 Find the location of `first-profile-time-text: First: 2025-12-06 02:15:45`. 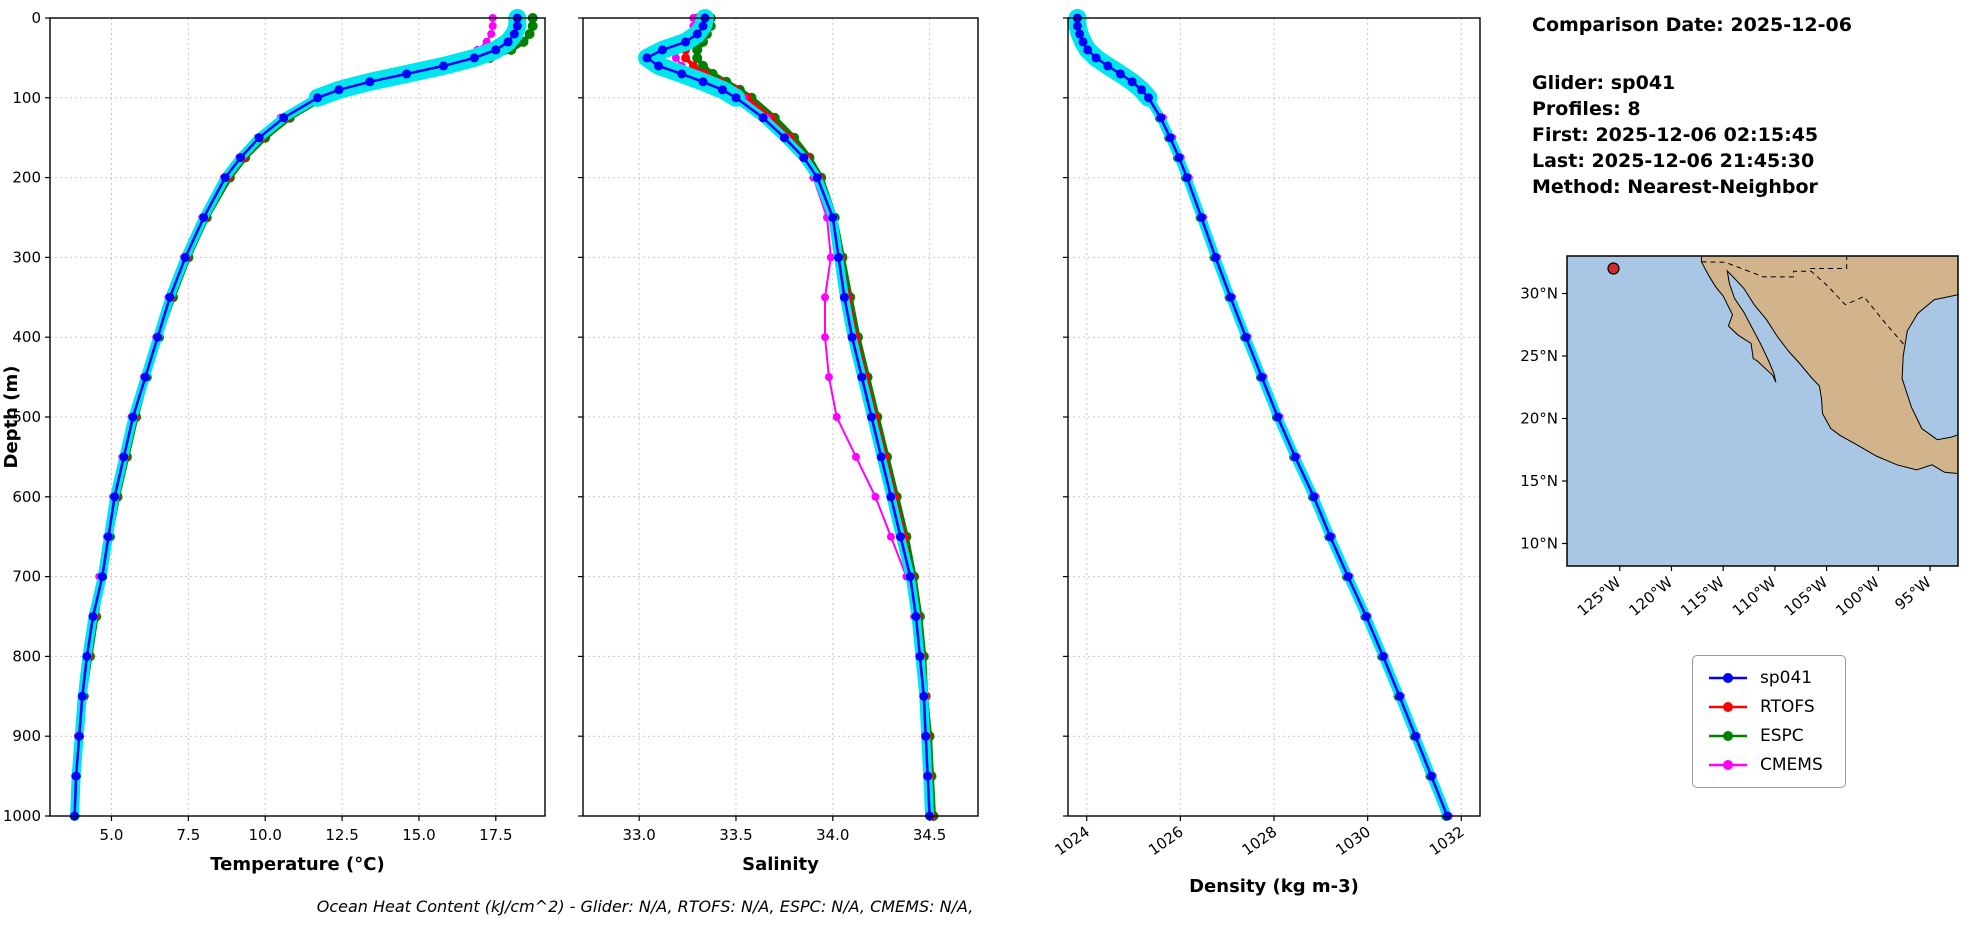

first-profile-time-text: First: 2025-12-06 02:15:45 is located at coordinates (1675, 135).